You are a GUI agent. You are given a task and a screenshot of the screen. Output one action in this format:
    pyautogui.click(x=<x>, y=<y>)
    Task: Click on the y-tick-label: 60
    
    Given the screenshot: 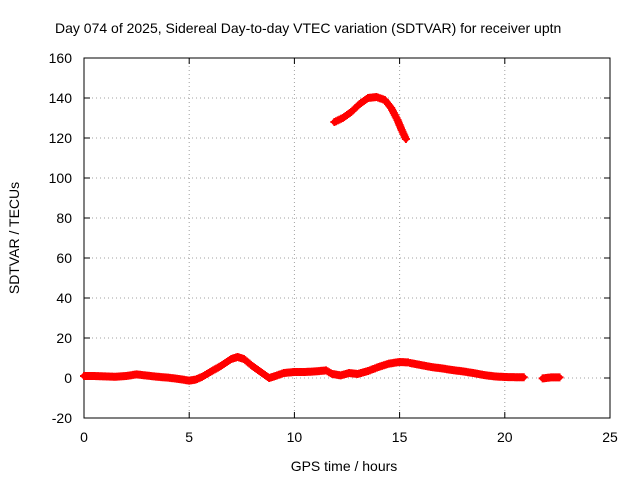 What is the action you would take?
    pyautogui.click(x=64, y=258)
    